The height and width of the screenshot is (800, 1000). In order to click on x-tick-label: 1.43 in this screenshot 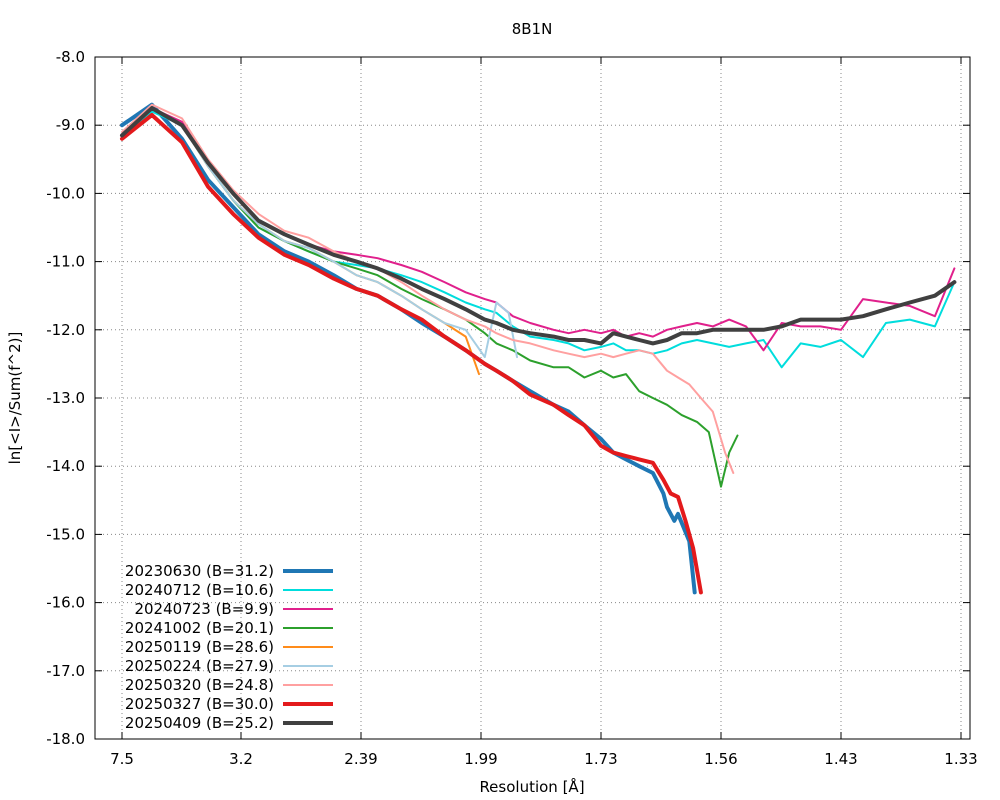, I will do `click(840, 759)`.